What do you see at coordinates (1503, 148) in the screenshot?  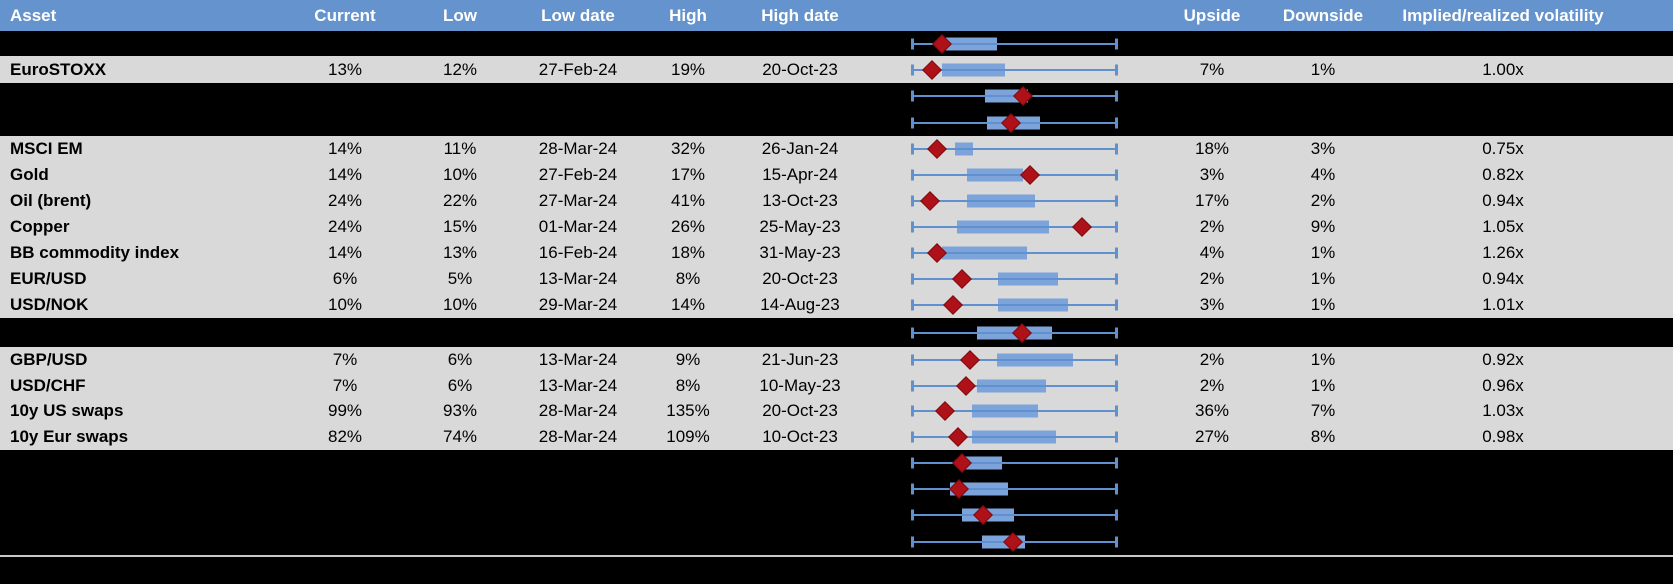 I see `implied-realized-value: 0.75x` at bounding box center [1503, 148].